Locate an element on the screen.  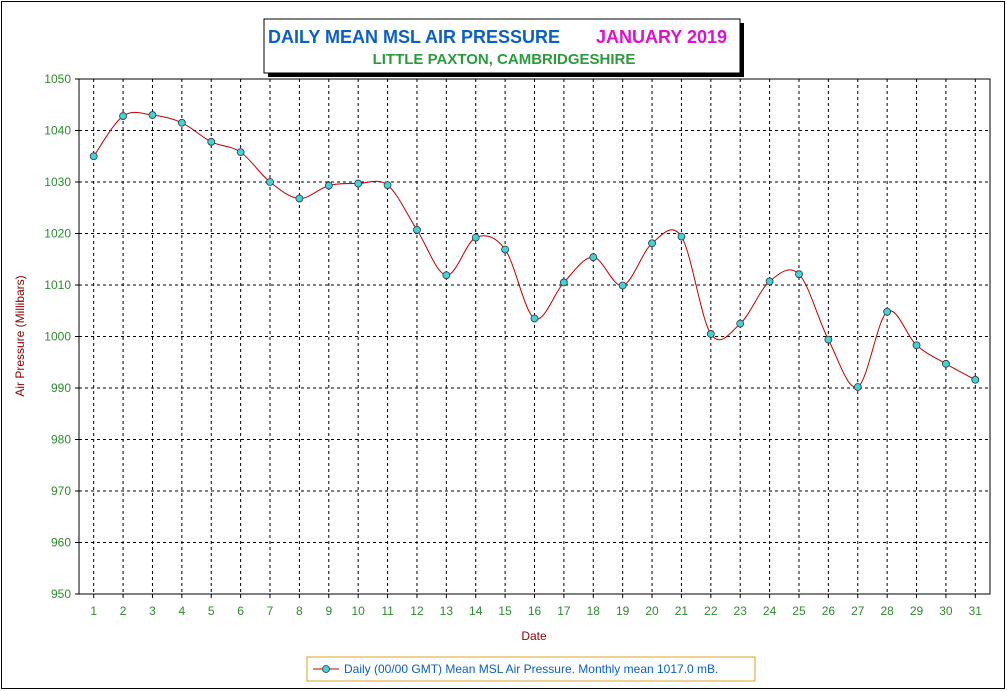
x-tick-label: 11 is located at coordinates (387, 611).